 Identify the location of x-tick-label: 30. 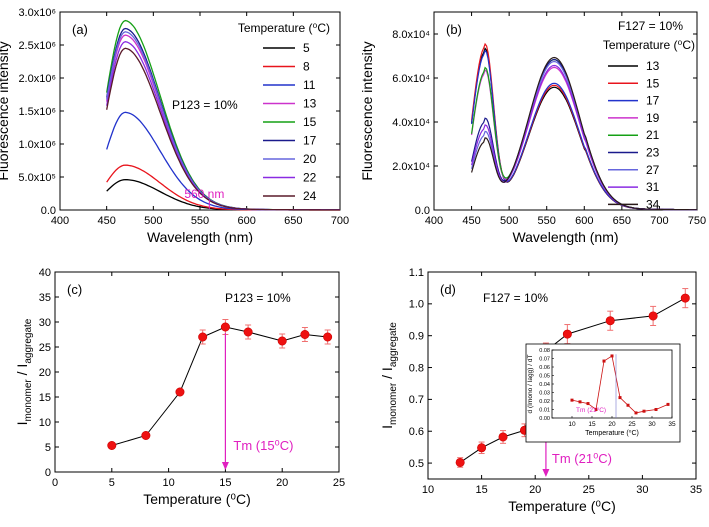
(642, 490).